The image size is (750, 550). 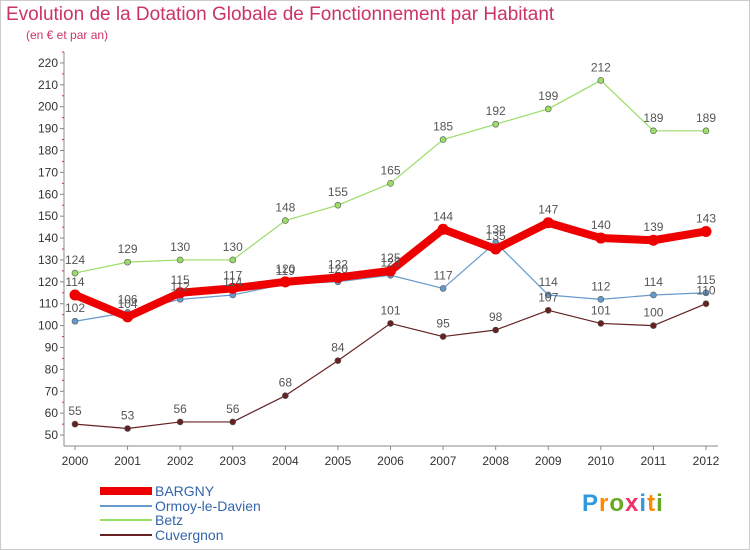 I want to click on y-tick-label: 50, so click(x=52, y=435).